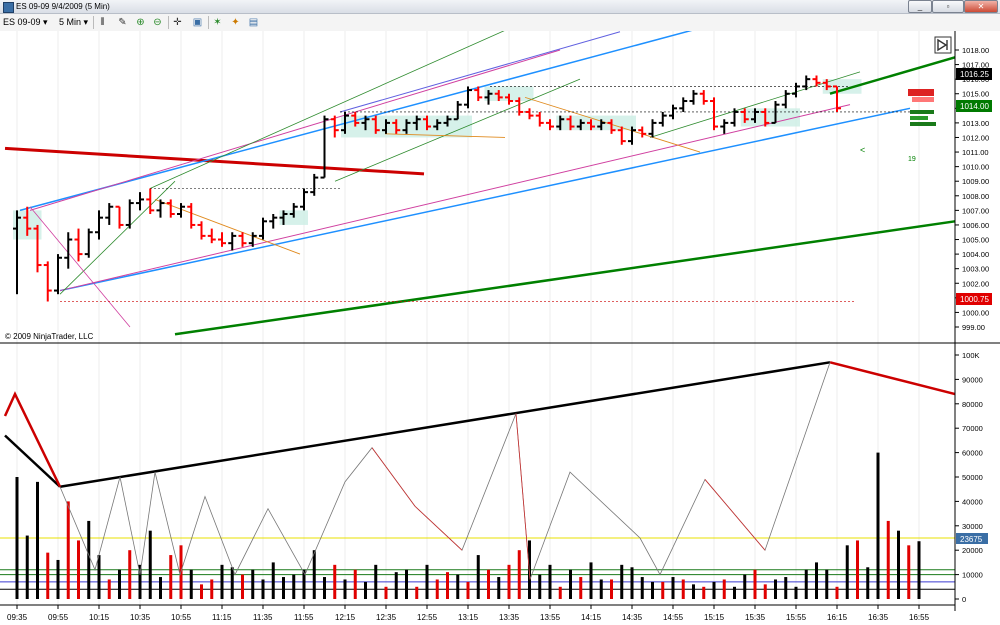 This screenshot has height=625, width=1000. Describe the element at coordinates (70, 22) in the screenshot. I see `interval-label: 5 Min` at that location.